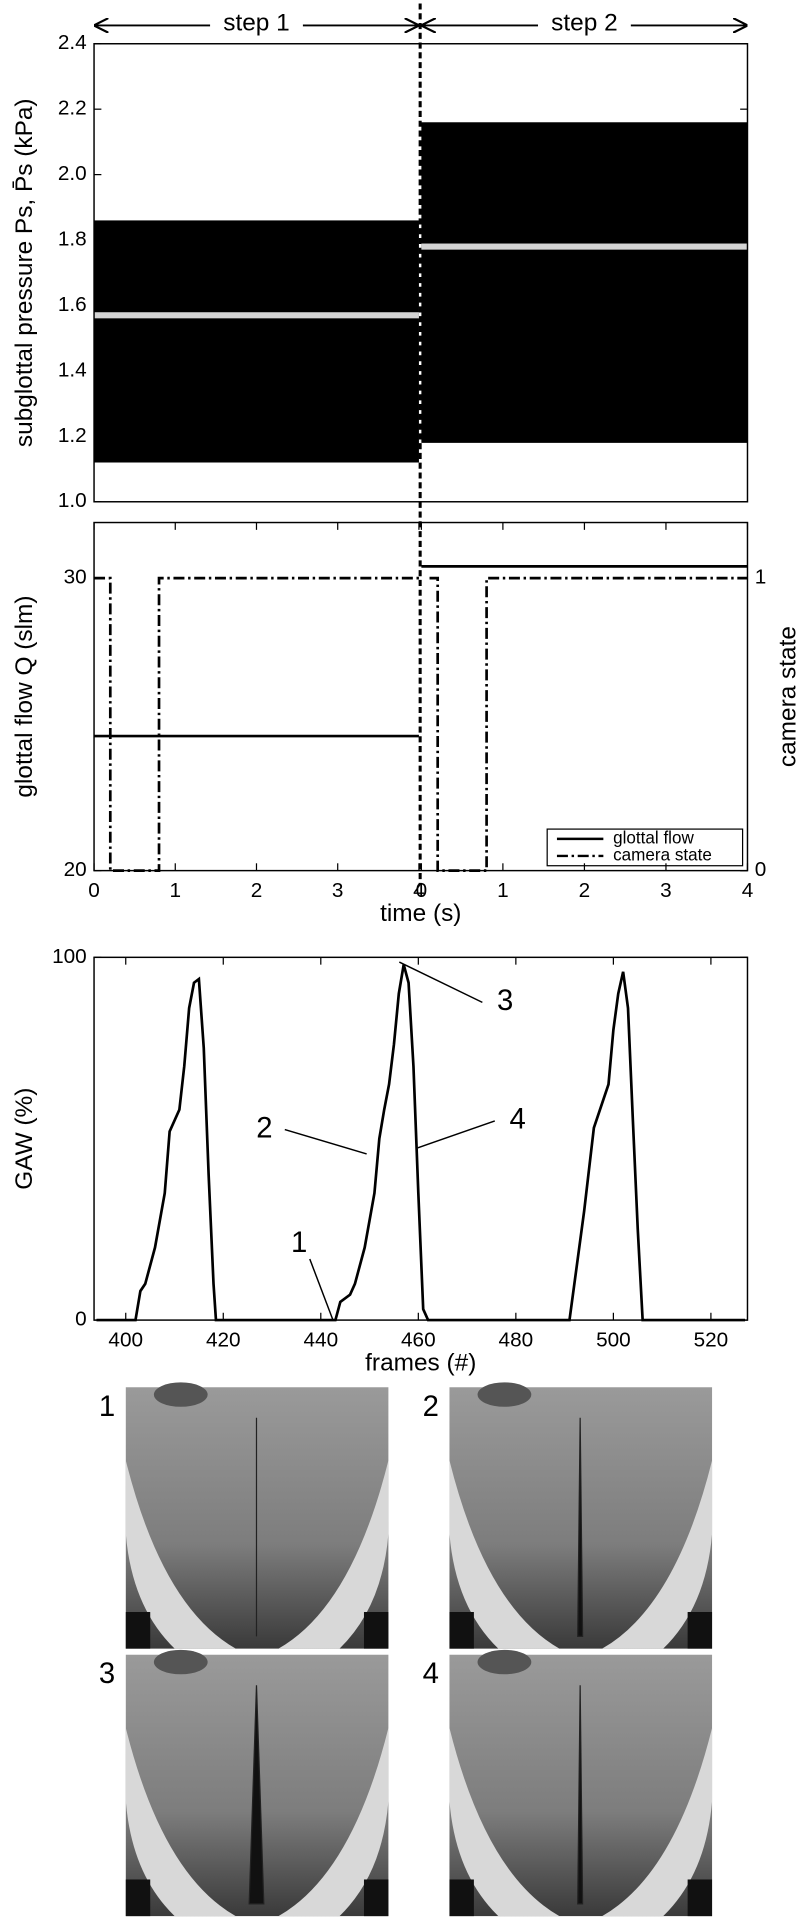  What do you see at coordinates (223, 1339) in the screenshot?
I see `x-tick-label: 420` at bounding box center [223, 1339].